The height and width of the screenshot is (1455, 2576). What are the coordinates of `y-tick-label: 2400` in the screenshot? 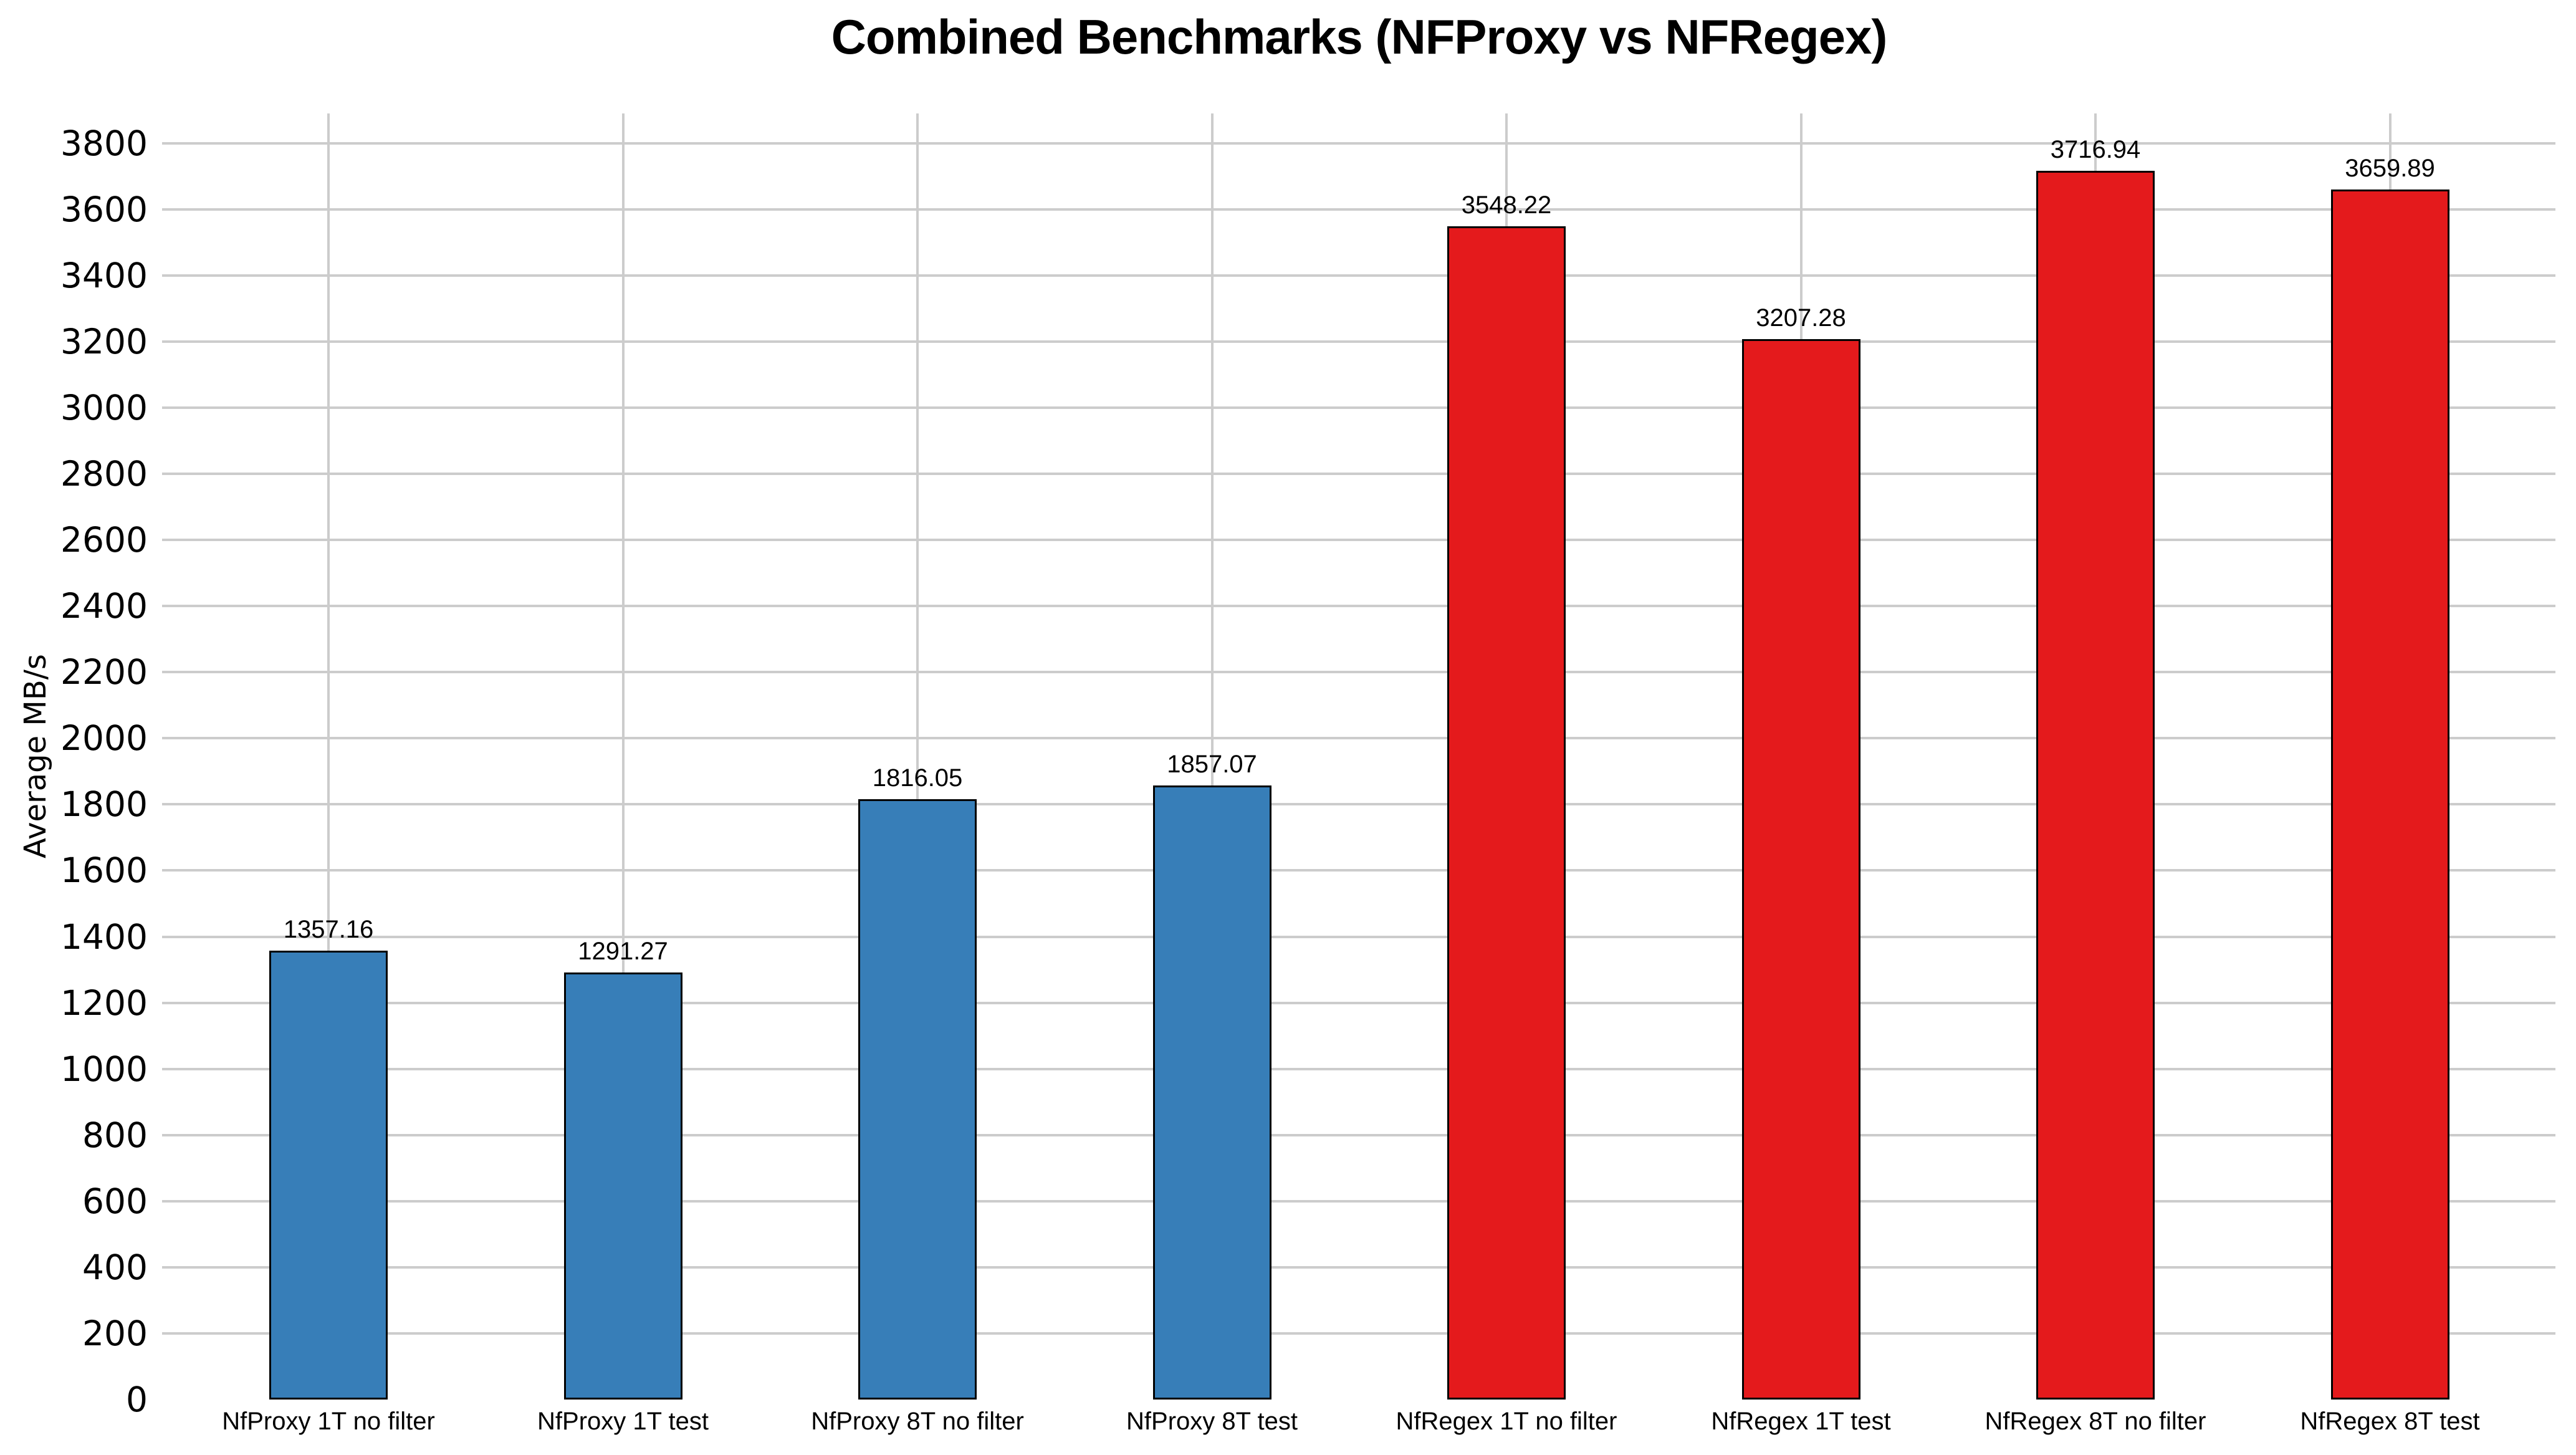 It's located at (104, 606).